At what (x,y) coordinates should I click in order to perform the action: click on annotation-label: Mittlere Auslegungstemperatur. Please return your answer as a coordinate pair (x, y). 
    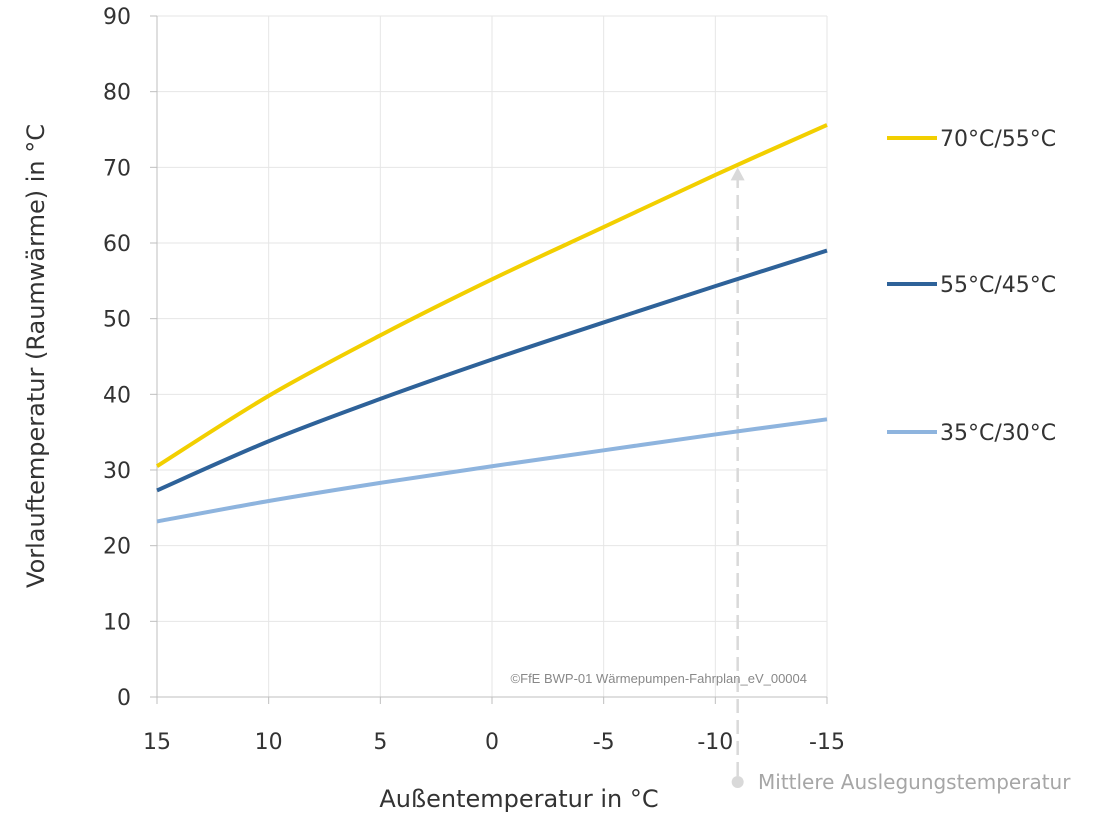
    Looking at the image, I should click on (914, 782).